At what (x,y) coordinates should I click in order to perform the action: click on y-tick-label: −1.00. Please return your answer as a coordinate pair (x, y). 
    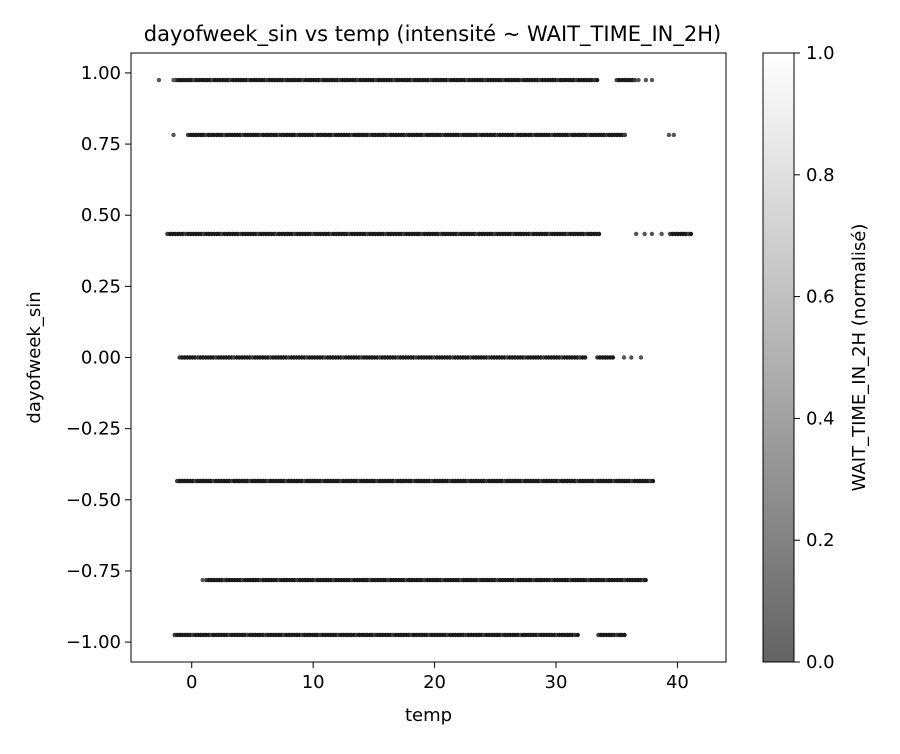
    Looking at the image, I should click on (93, 642).